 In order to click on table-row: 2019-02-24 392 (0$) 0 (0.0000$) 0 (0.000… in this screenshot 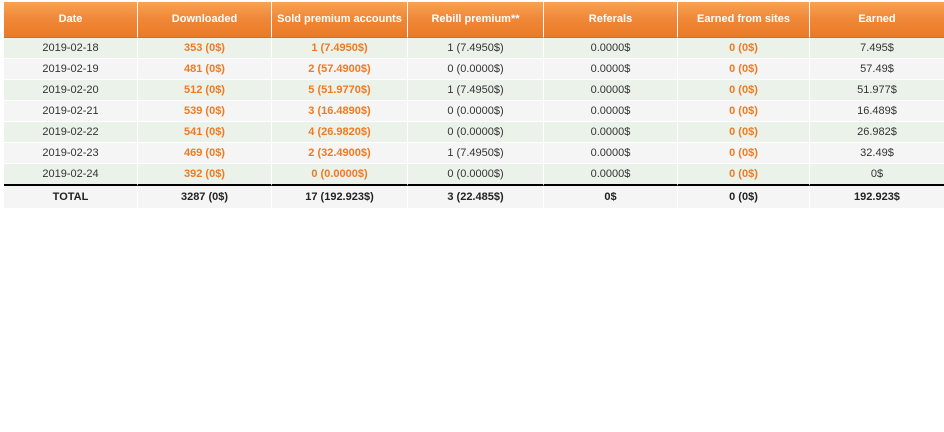, I will do `click(474, 175)`.